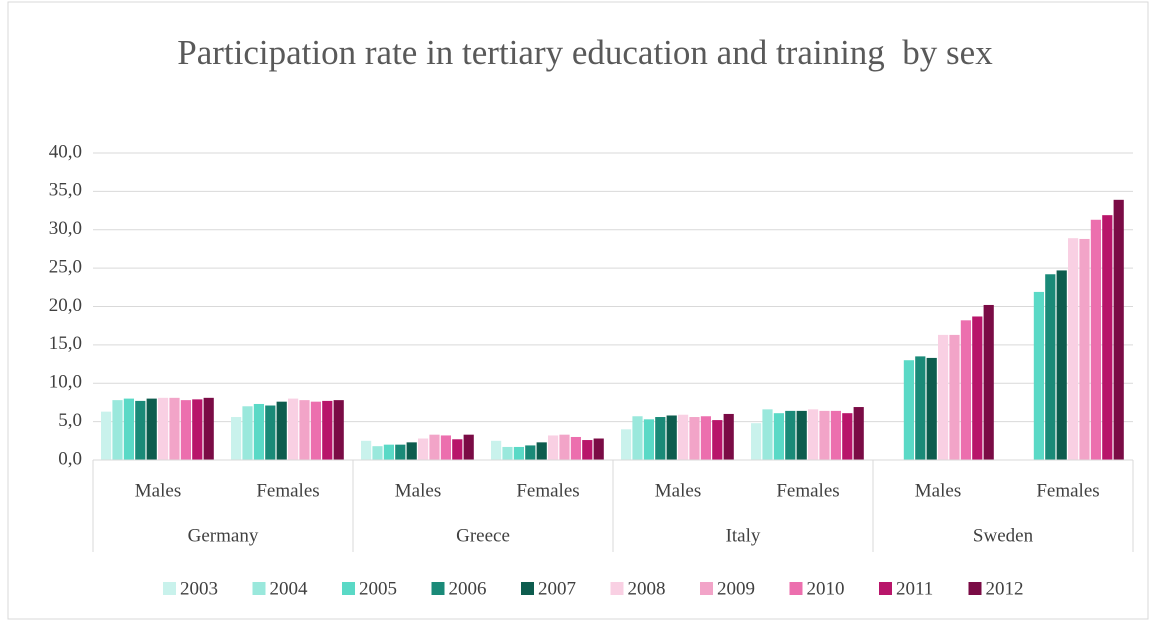 This screenshot has width=1151, height=622. I want to click on legend-label: 2010, so click(826, 588).